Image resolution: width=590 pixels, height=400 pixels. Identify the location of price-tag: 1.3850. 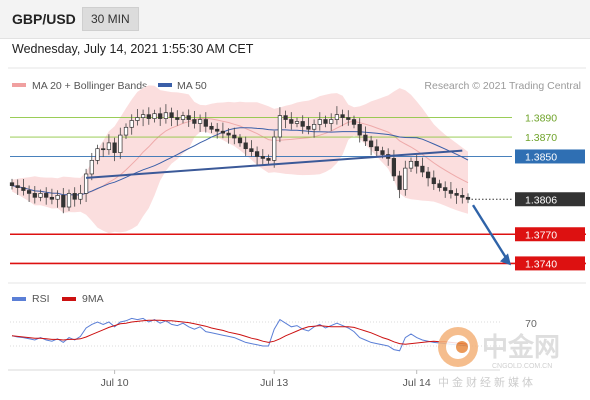
(550, 156).